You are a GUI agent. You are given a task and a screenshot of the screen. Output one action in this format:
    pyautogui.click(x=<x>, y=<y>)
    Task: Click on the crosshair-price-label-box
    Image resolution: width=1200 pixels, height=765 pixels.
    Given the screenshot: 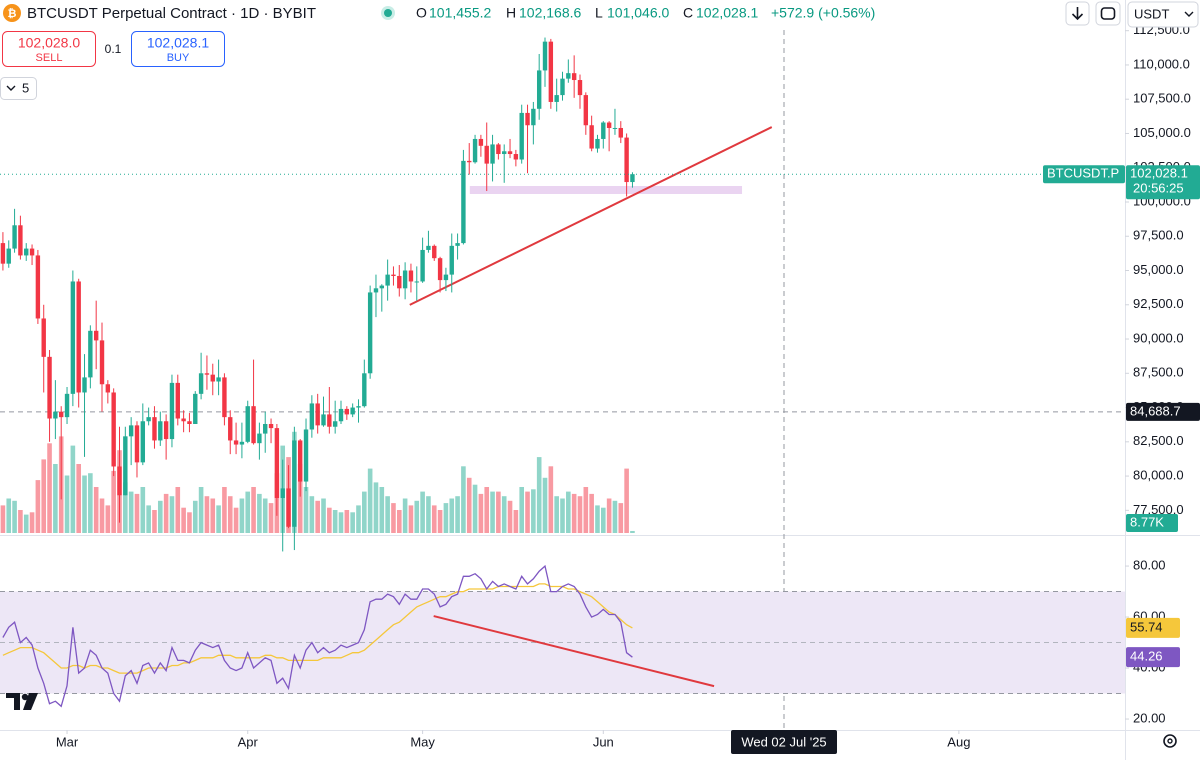 What is the action you would take?
    pyautogui.click(x=1163, y=411)
    